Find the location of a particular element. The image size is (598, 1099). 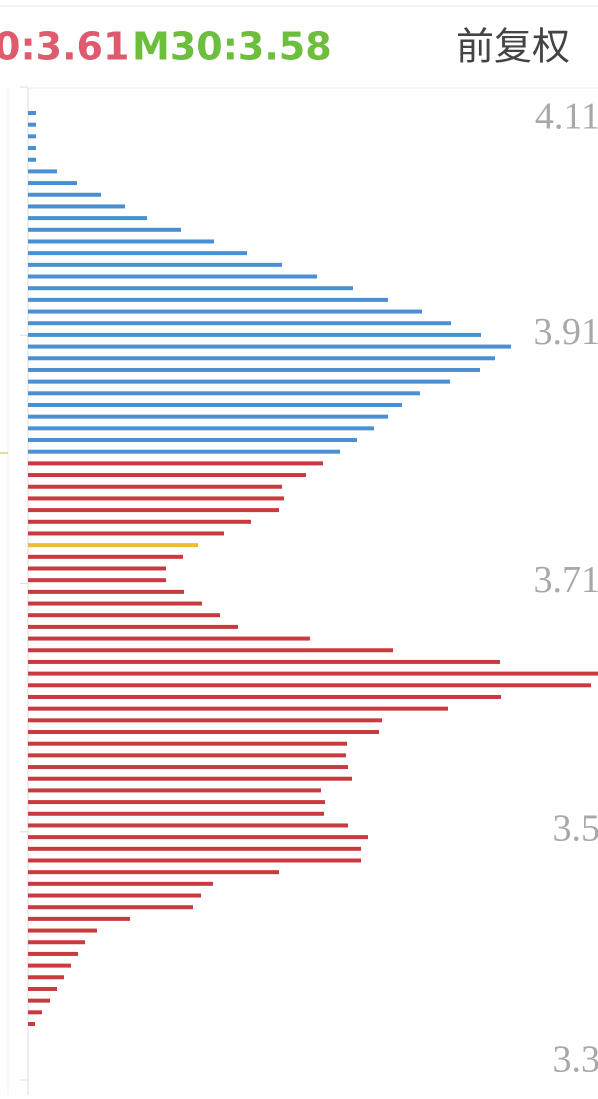

y-tick-label: 3.3 is located at coordinates (575, 1060).